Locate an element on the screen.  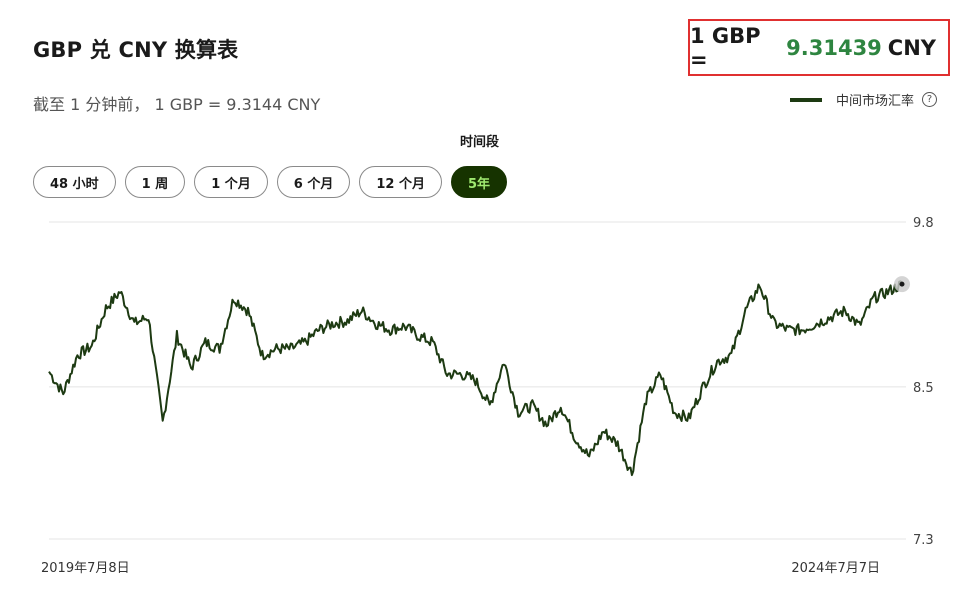
tab-6-months: 6 个月 is located at coordinates (313, 182).